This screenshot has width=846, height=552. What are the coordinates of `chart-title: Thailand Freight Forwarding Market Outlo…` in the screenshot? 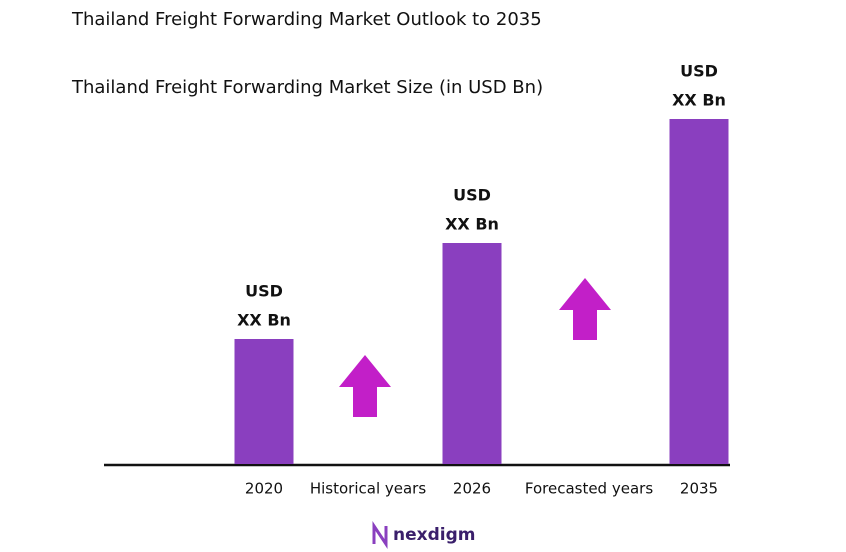 It's located at (306, 19).